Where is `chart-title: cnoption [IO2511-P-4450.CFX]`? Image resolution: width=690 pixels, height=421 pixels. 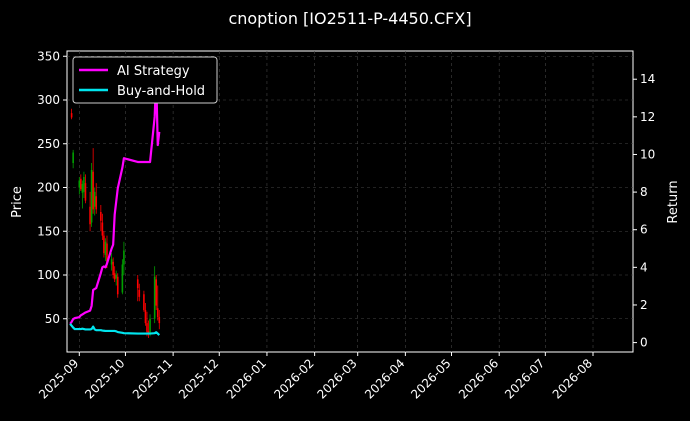 chart-title: cnoption [IO2511-P-4450.CFX] is located at coordinates (349, 18).